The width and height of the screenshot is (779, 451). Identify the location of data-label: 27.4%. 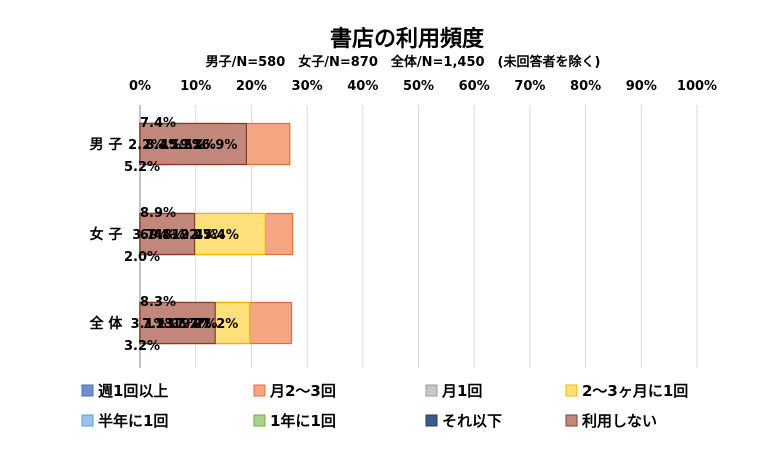
(216, 235).